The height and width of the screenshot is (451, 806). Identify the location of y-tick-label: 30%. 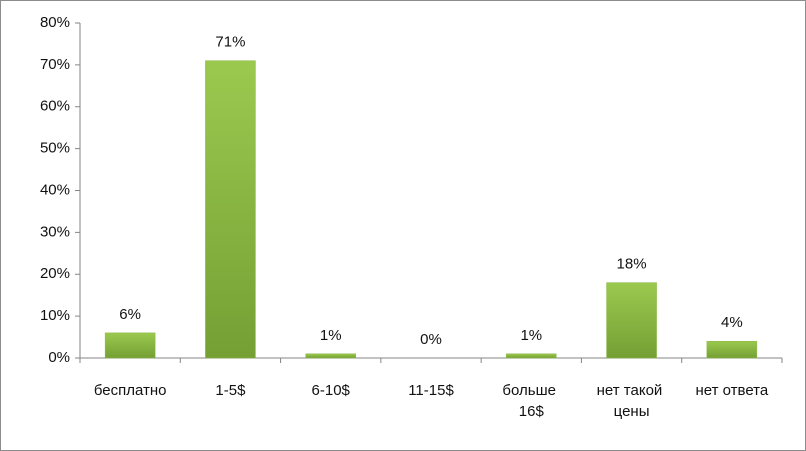
(55, 231).